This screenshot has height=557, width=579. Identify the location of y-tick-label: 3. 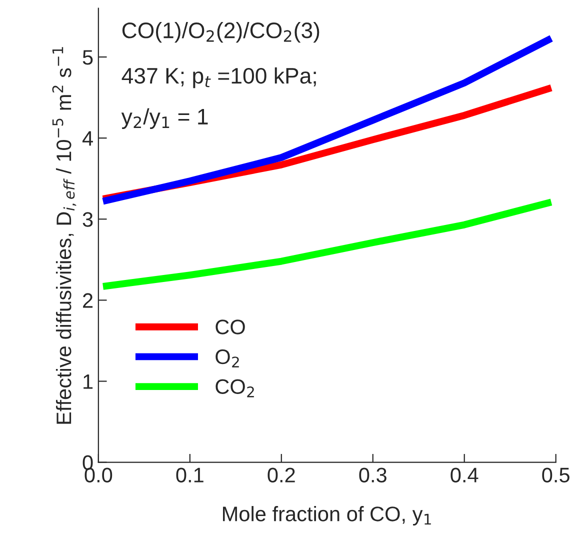
(87, 219).